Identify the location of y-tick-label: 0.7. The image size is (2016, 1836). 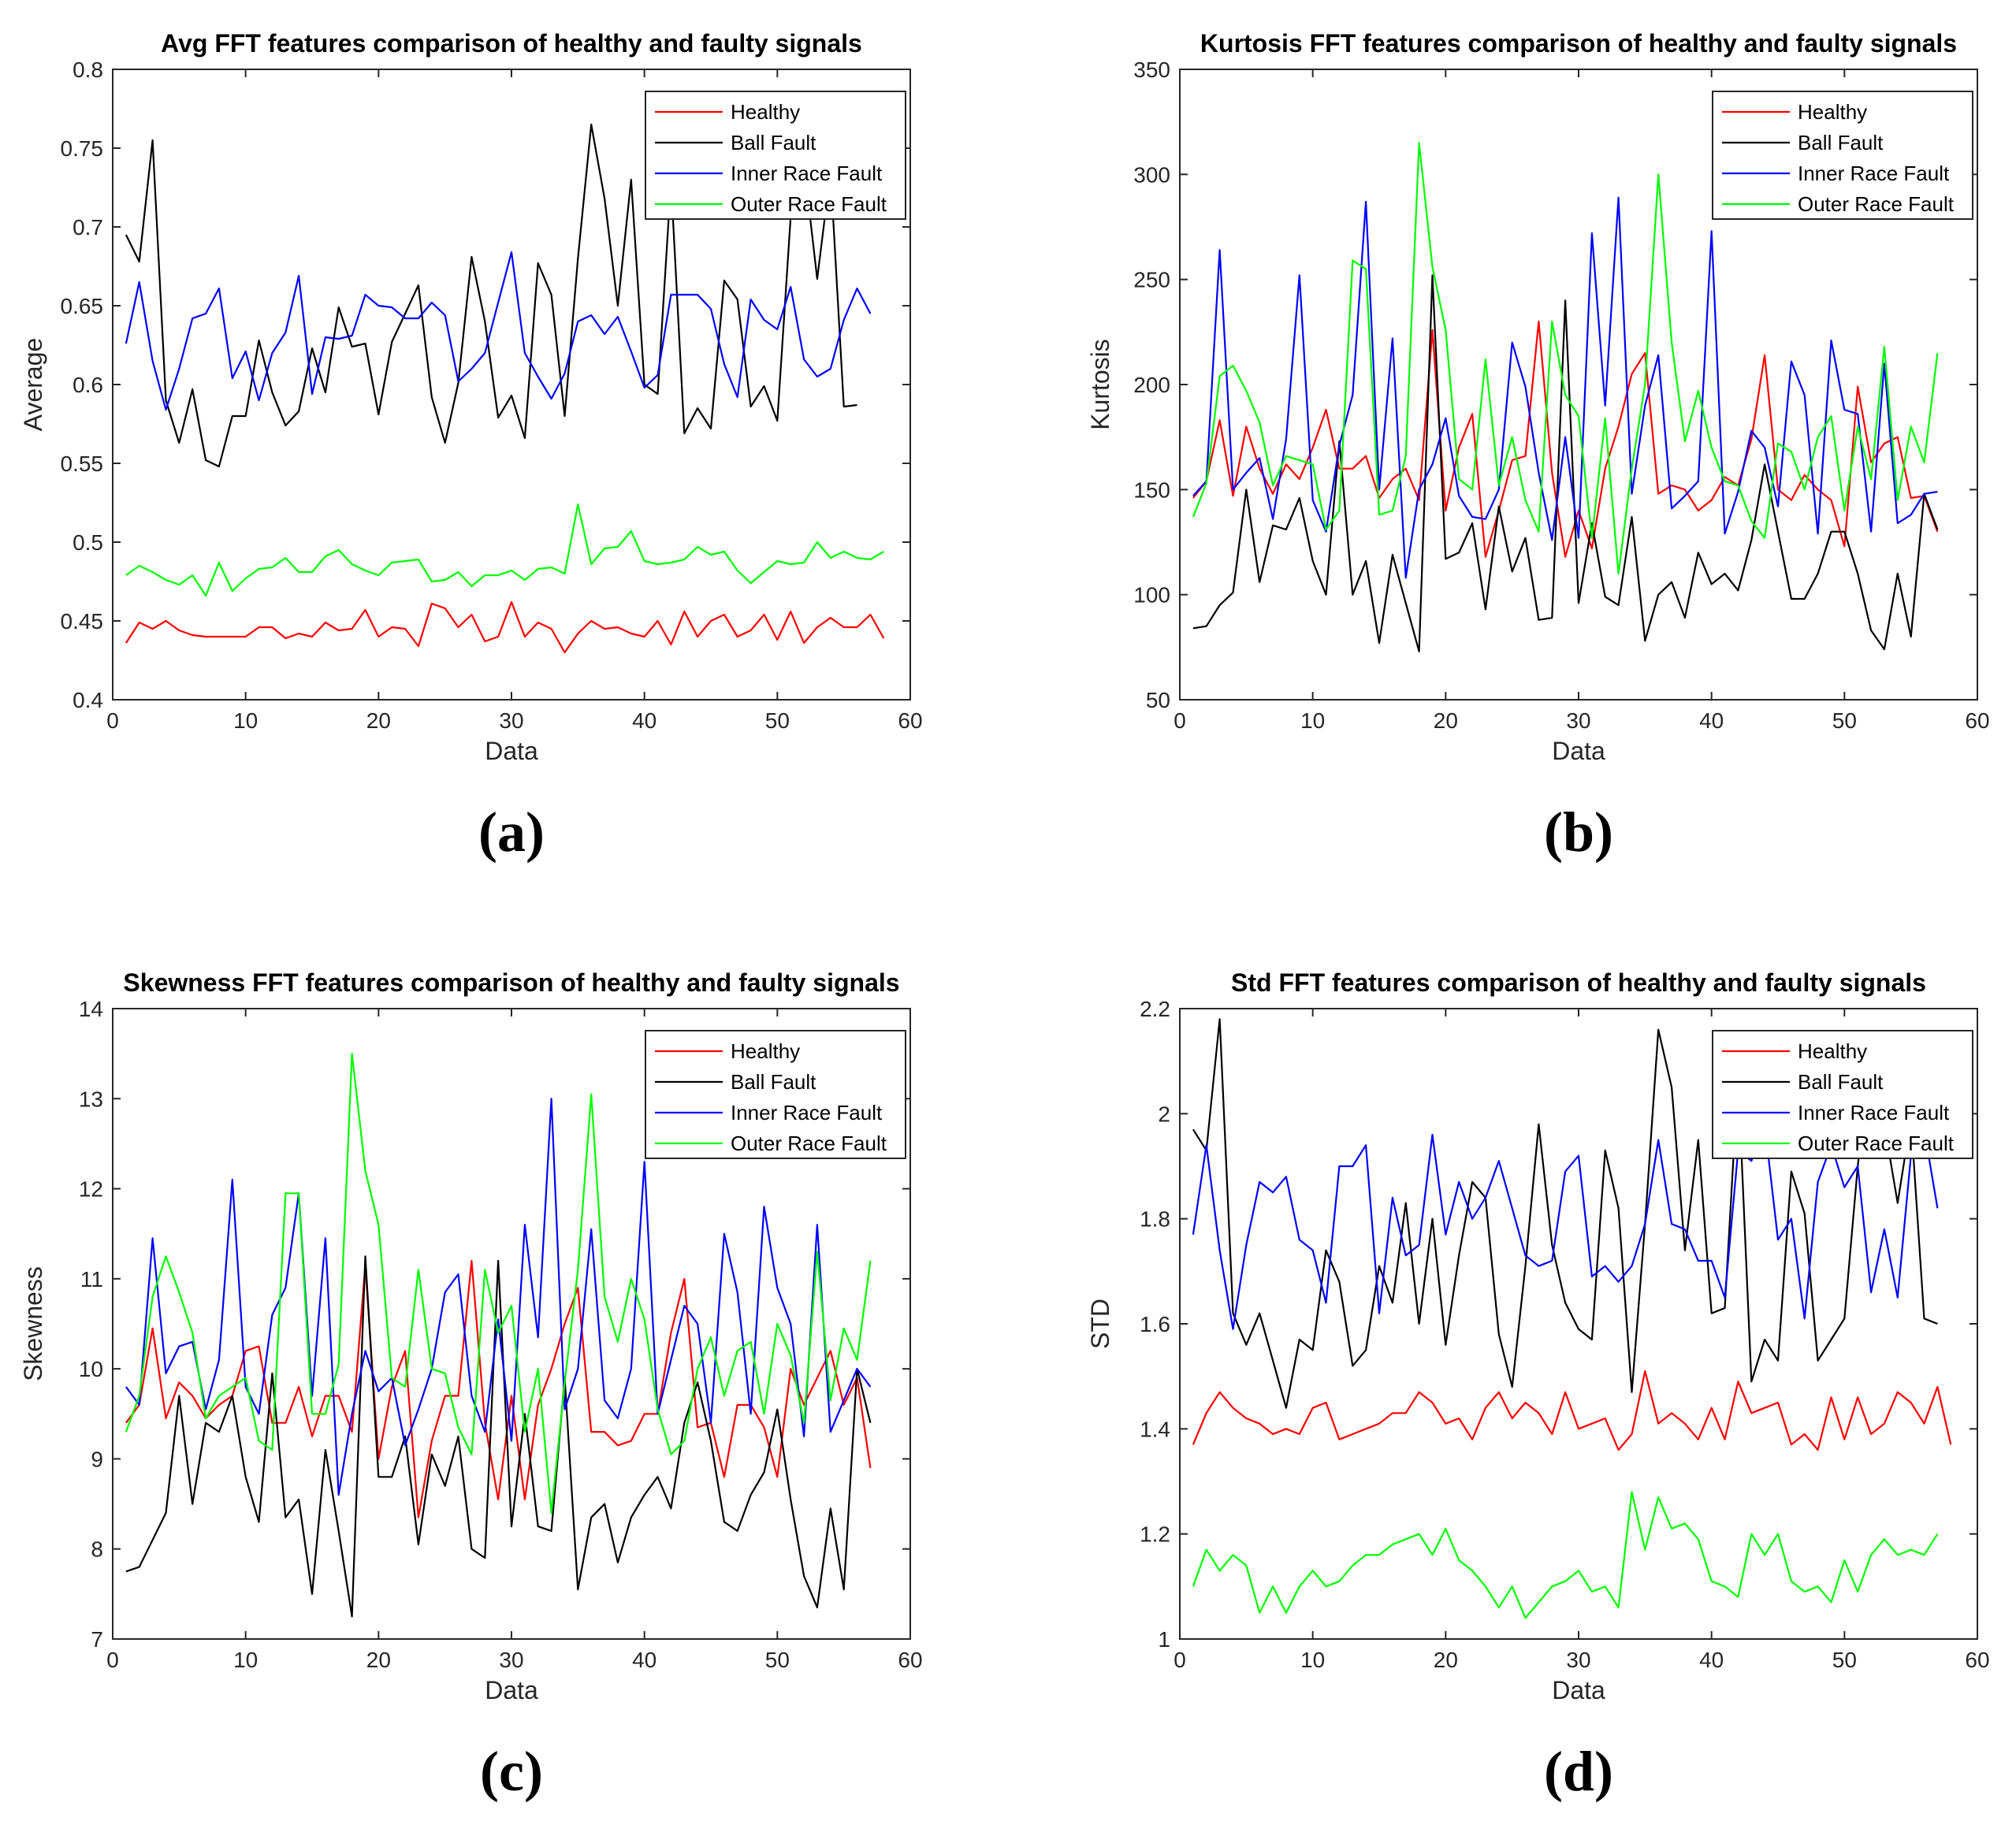
(88, 227).